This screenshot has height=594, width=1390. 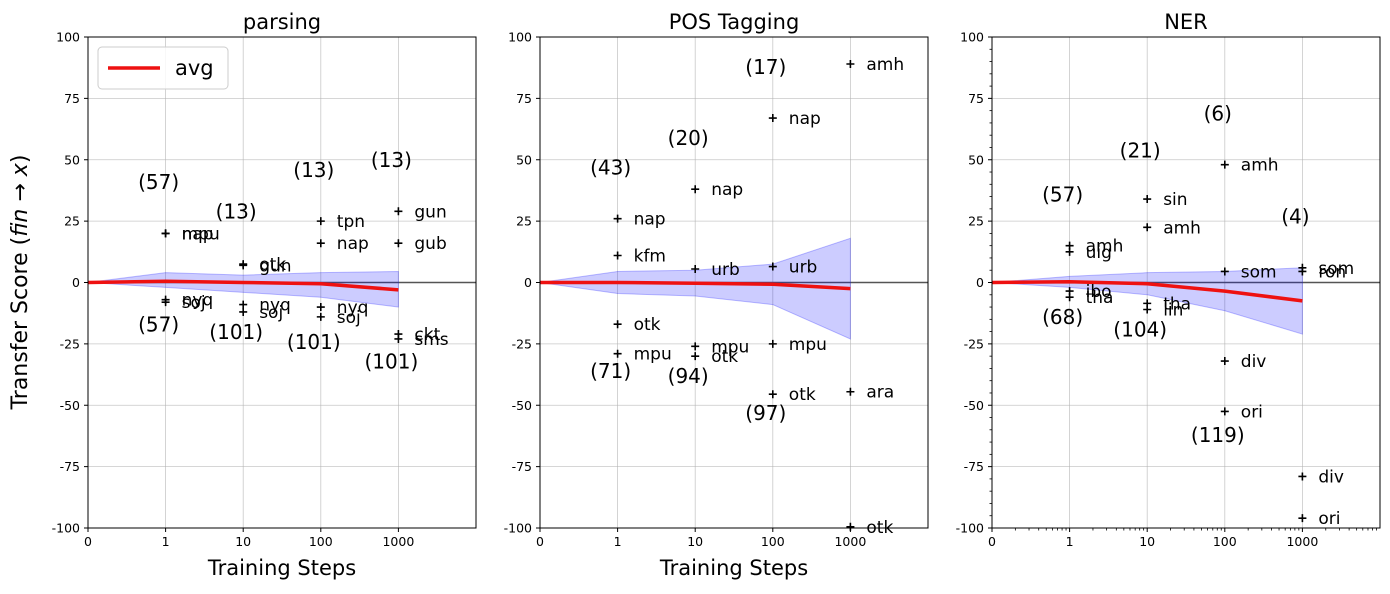 What do you see at coordinates (349, 318) in the screenshot?
I see `point-label-soj: soj` at bounding box center [349, 318].